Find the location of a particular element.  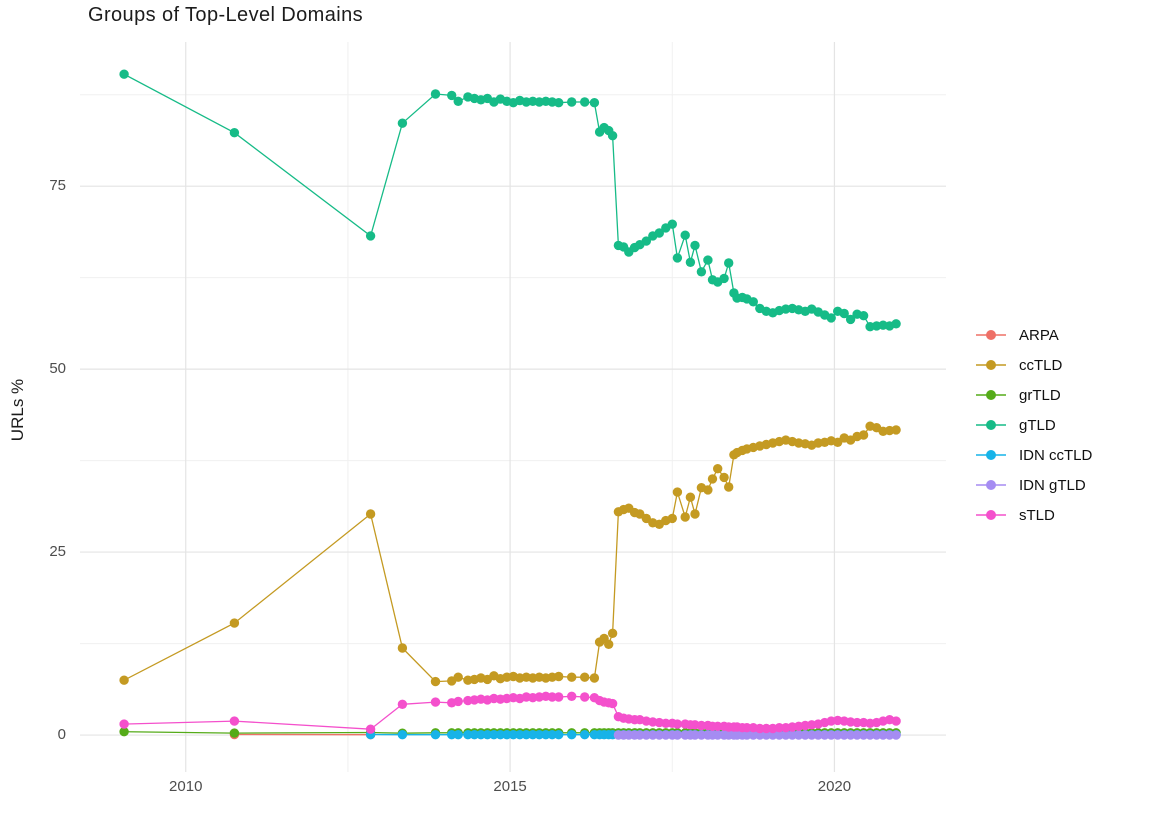

series-IDN-gTLD is located at coordinates (757, 735).